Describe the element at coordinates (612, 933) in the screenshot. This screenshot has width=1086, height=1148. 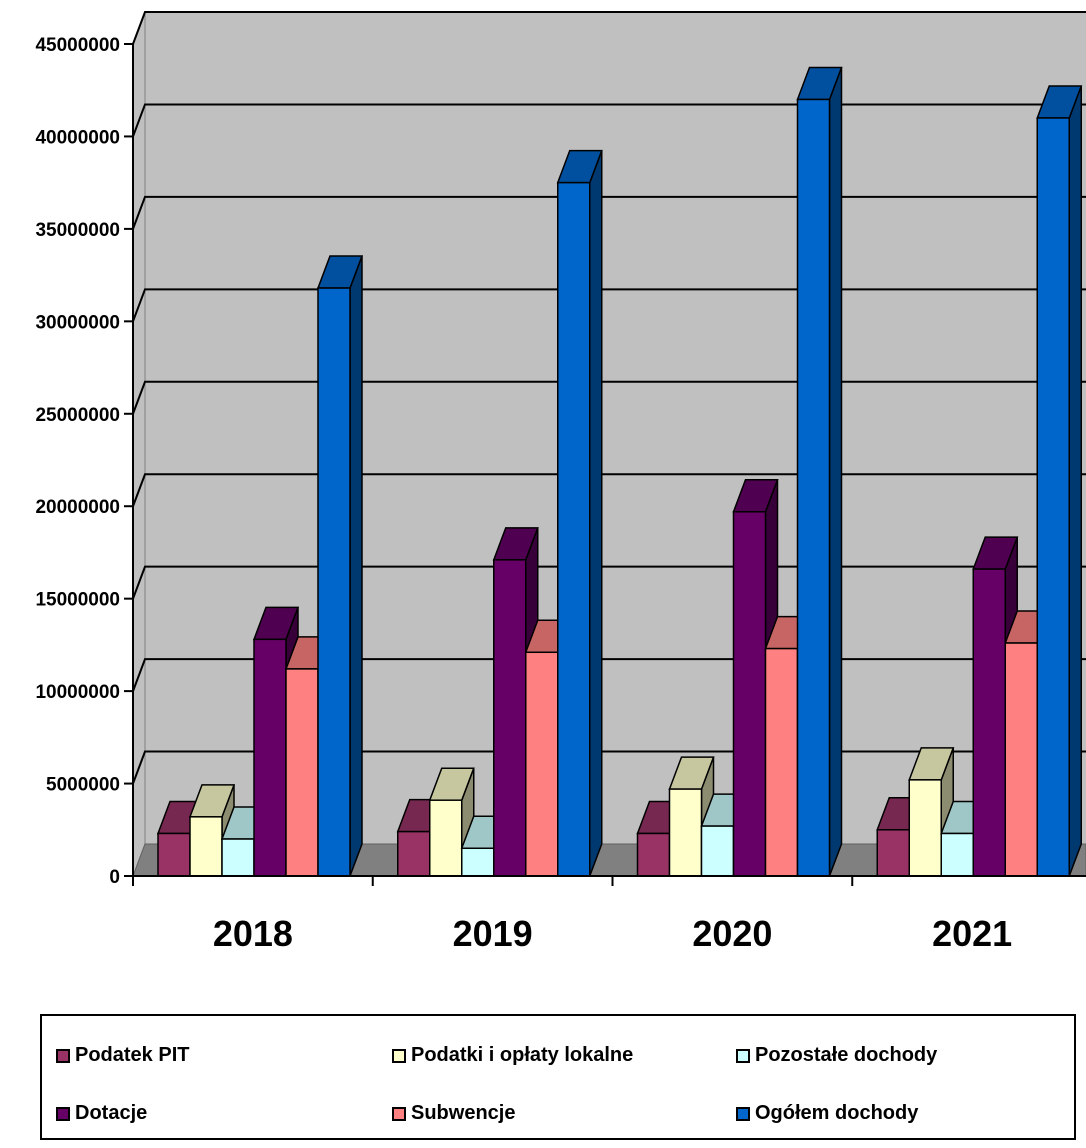
I see `x-axis-category-labels: 2018 2019 2020 2021` at that location.